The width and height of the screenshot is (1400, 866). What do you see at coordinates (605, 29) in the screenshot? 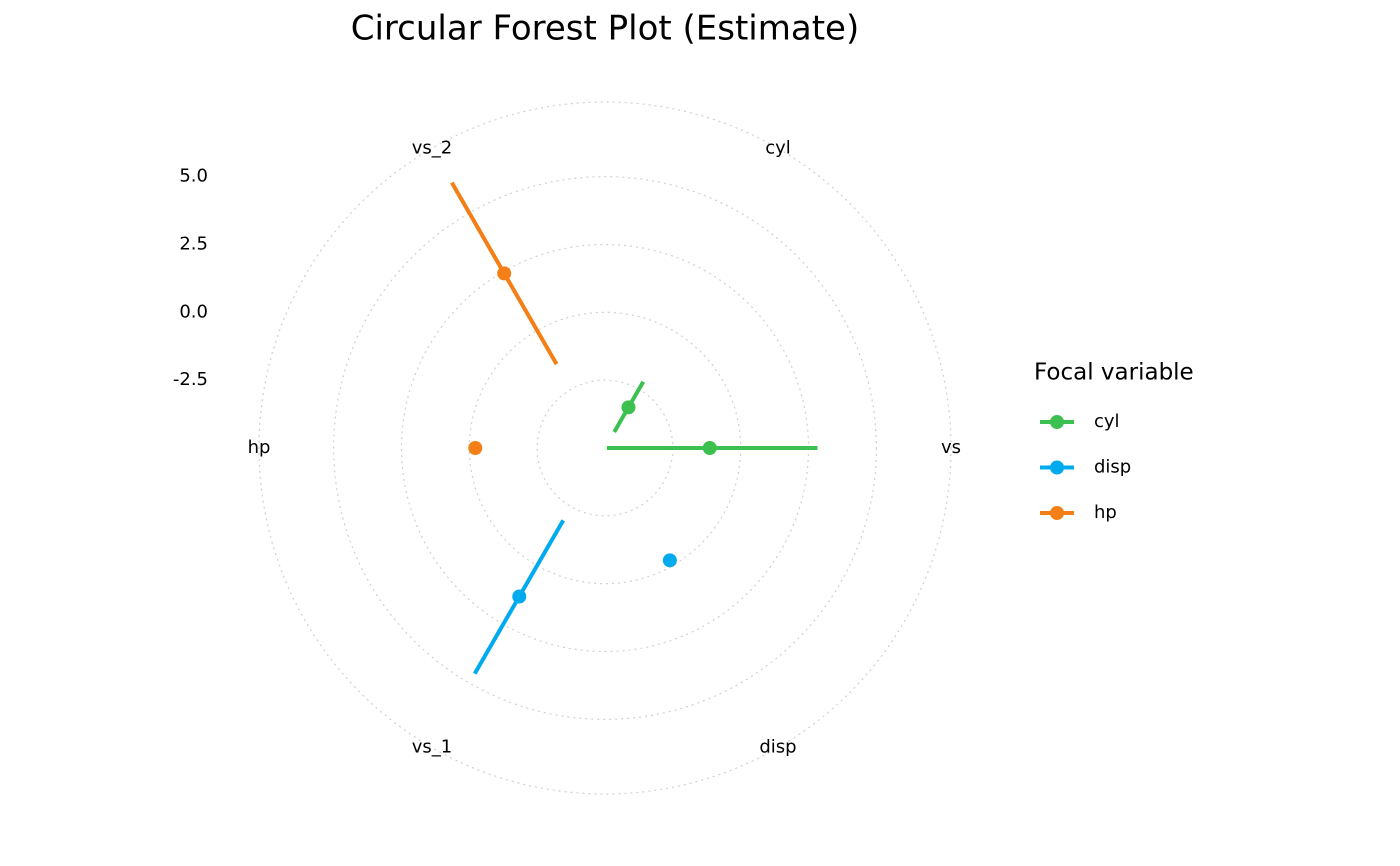
I see `chart-title: Circular Forest Plot (Estimate)` at bounding box center [605, 29].